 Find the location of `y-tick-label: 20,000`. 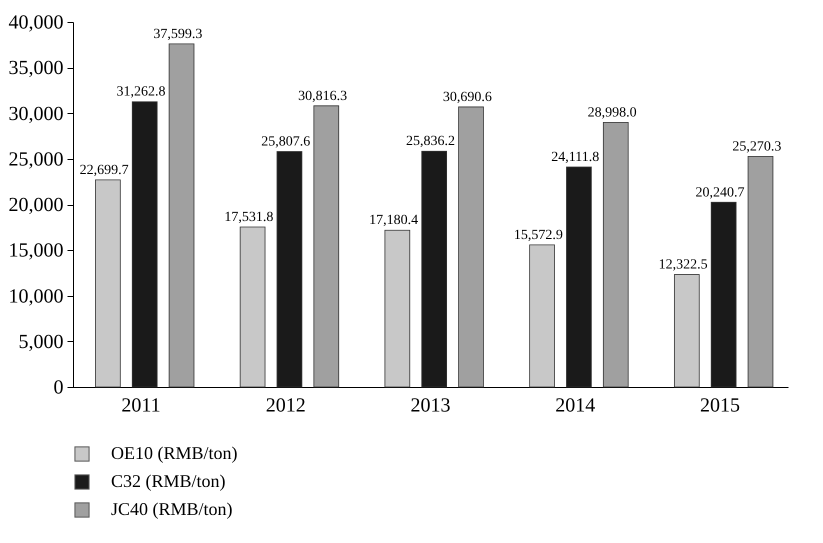

y-tick-label: 20,000 is located at coordinates (36, 205).